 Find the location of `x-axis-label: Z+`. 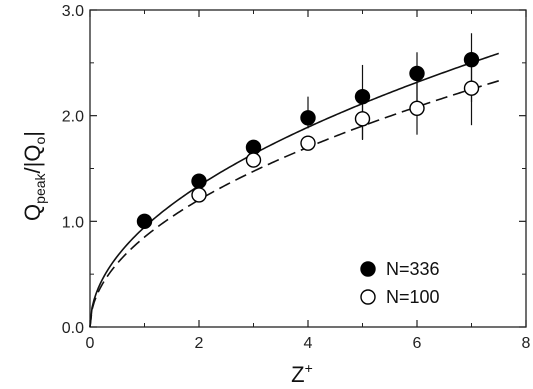

x-axis-label: Z+ is located at coordinates (302, 373).